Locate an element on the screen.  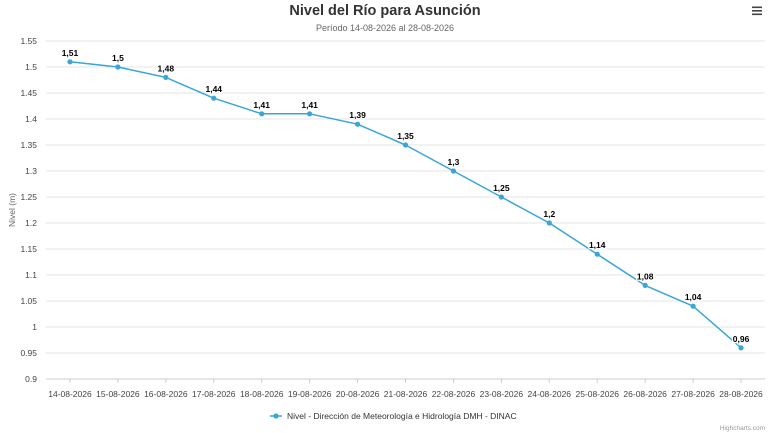
data-label: 1,51 is located at coordinates (70, 53).